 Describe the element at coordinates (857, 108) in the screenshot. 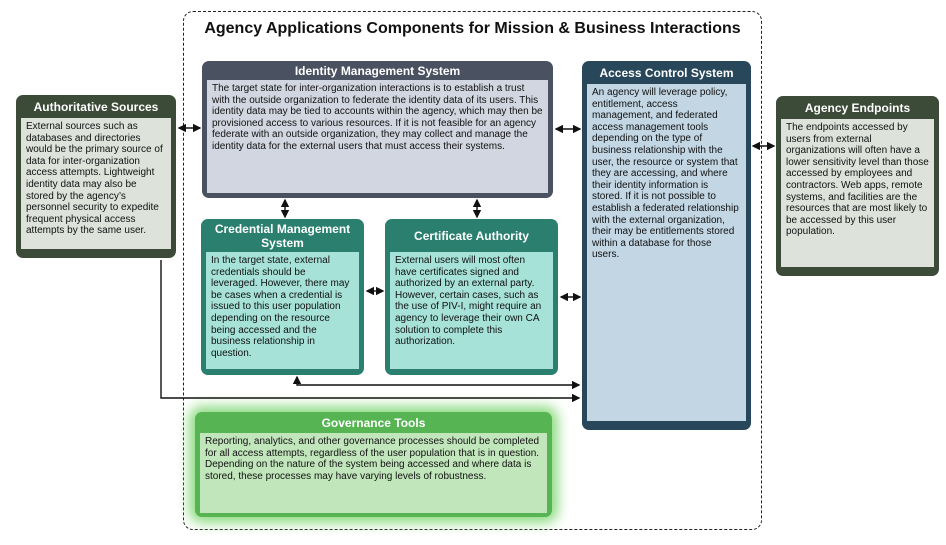

I see `agency-endpoints-title: Agency Endpoints` at that location.